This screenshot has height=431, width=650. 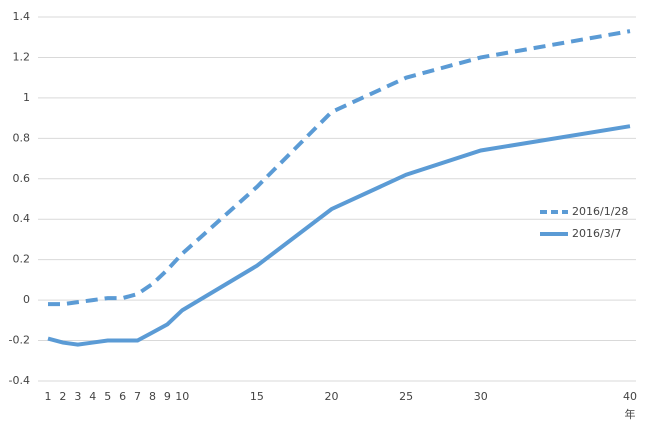 What do you see at coordinates (600, 211) in the screenshot?
I see `legend-label: 2016/1/28` at bounding box center [600, 211].